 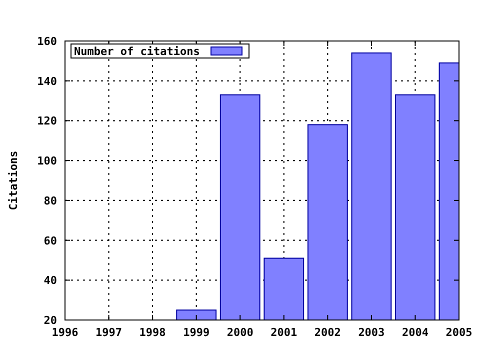 I want to click on x-tick-label: 2001, so click(x=284, y=332).